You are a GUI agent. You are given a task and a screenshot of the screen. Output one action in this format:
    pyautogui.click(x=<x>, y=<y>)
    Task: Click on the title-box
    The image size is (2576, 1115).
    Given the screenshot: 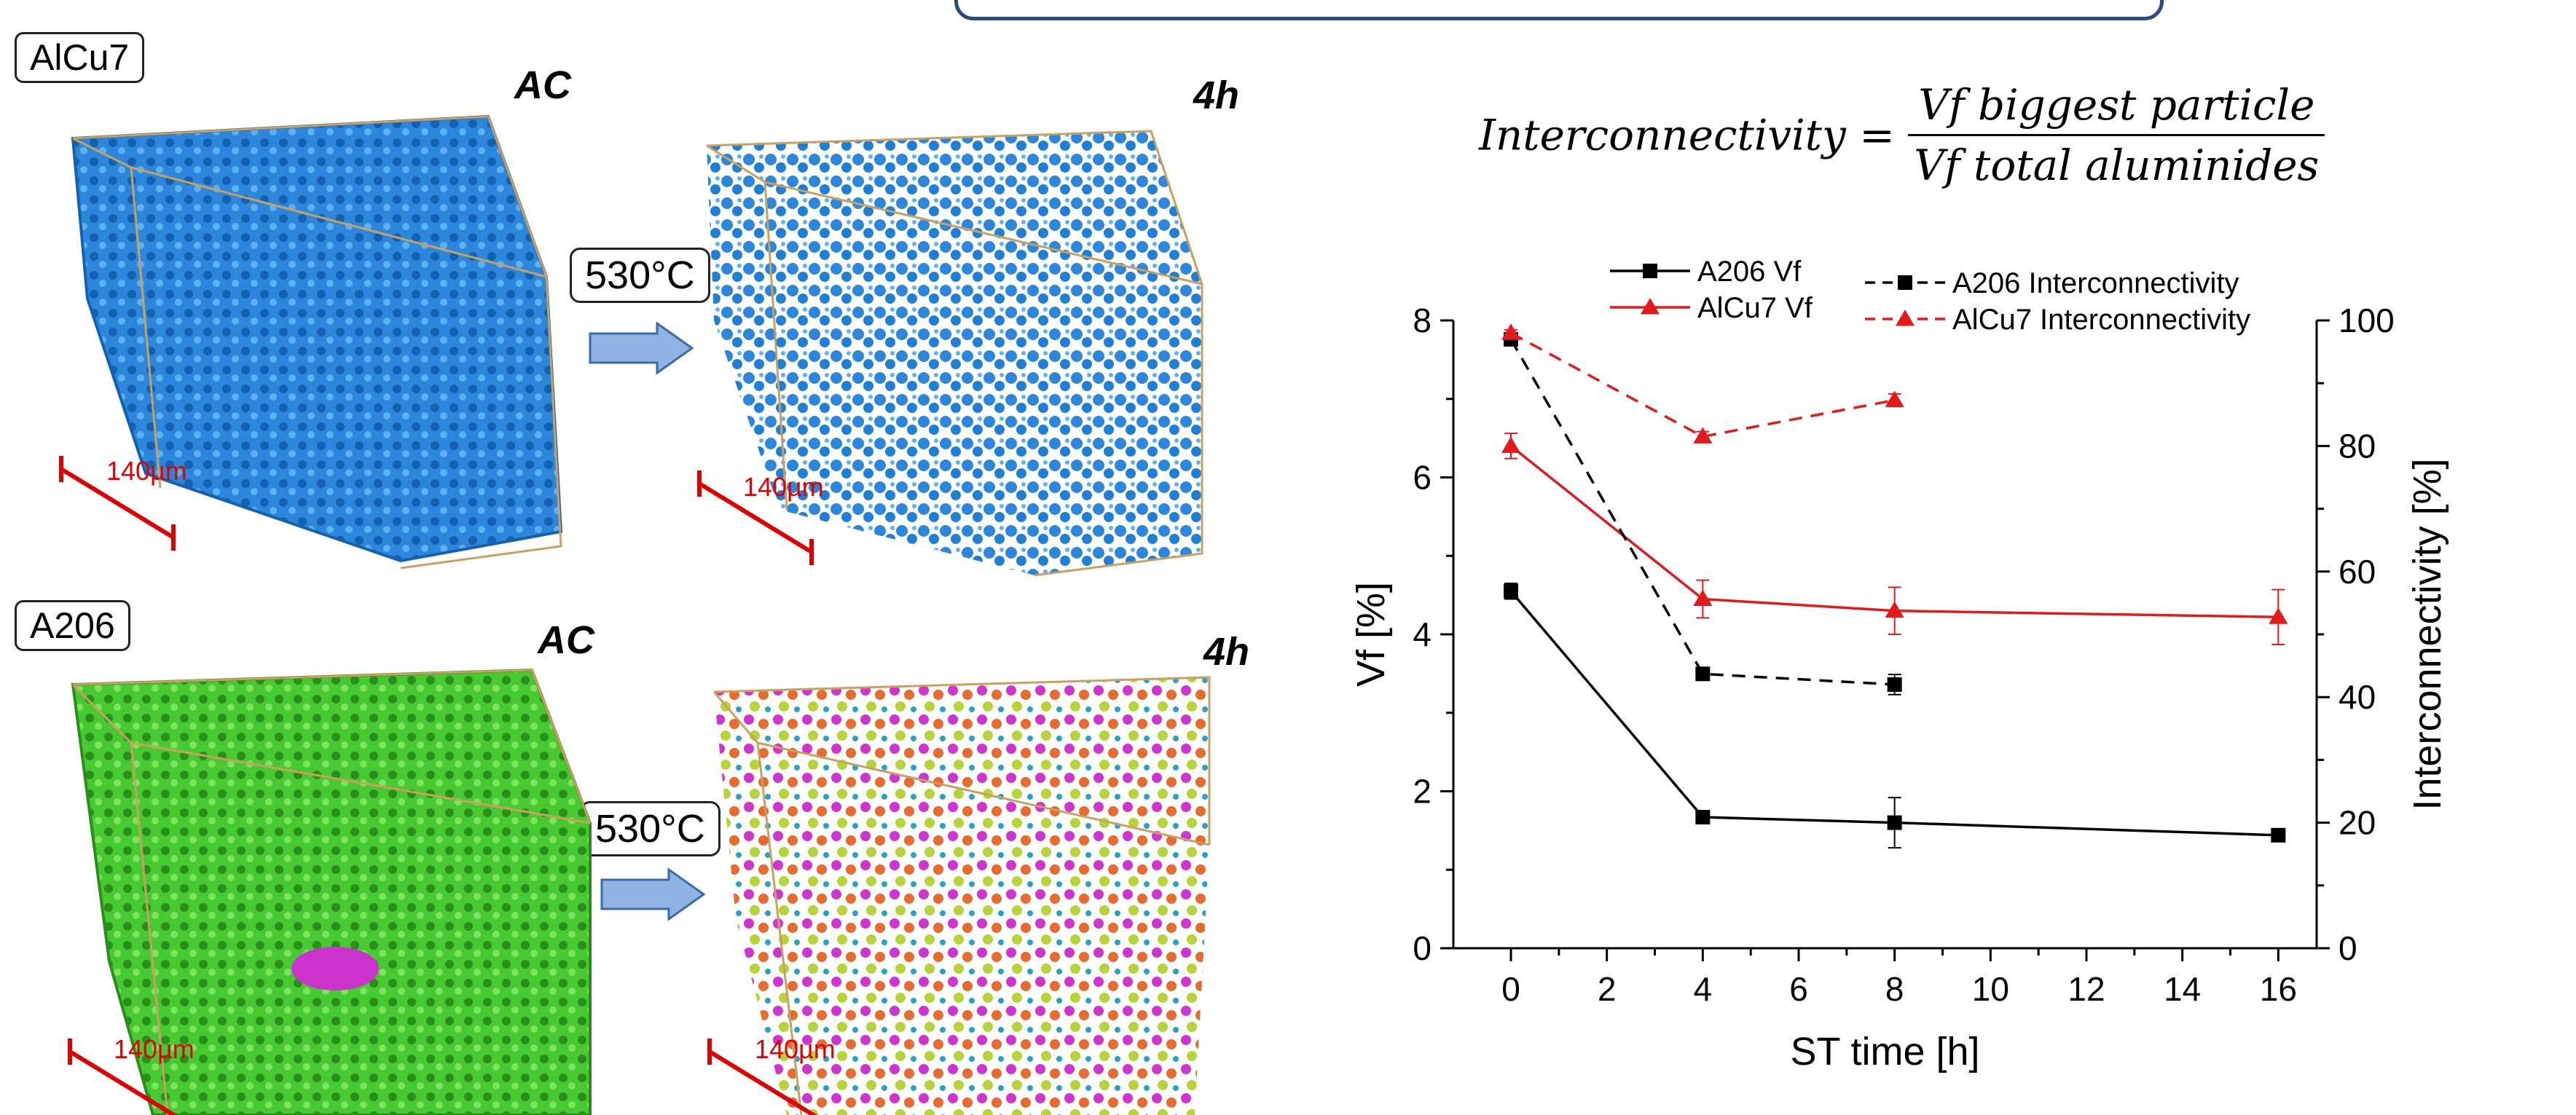 What is the action you would take?
    pyautogui.click(x=1559, y=10)
    